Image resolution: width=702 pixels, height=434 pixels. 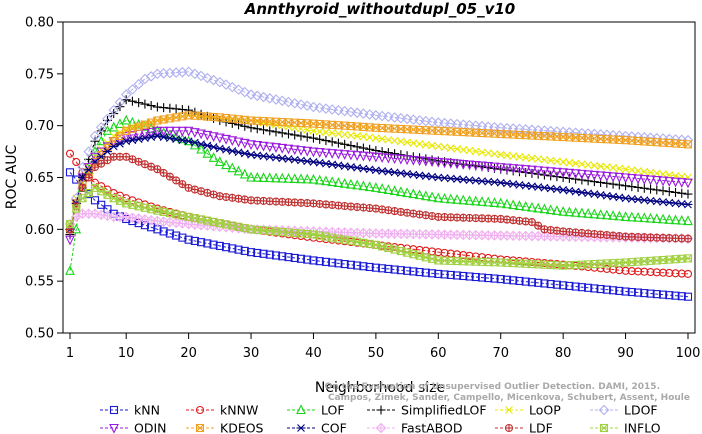 I want to click on x-axis-title: Neighborhood size, so click(x=380, y=388).